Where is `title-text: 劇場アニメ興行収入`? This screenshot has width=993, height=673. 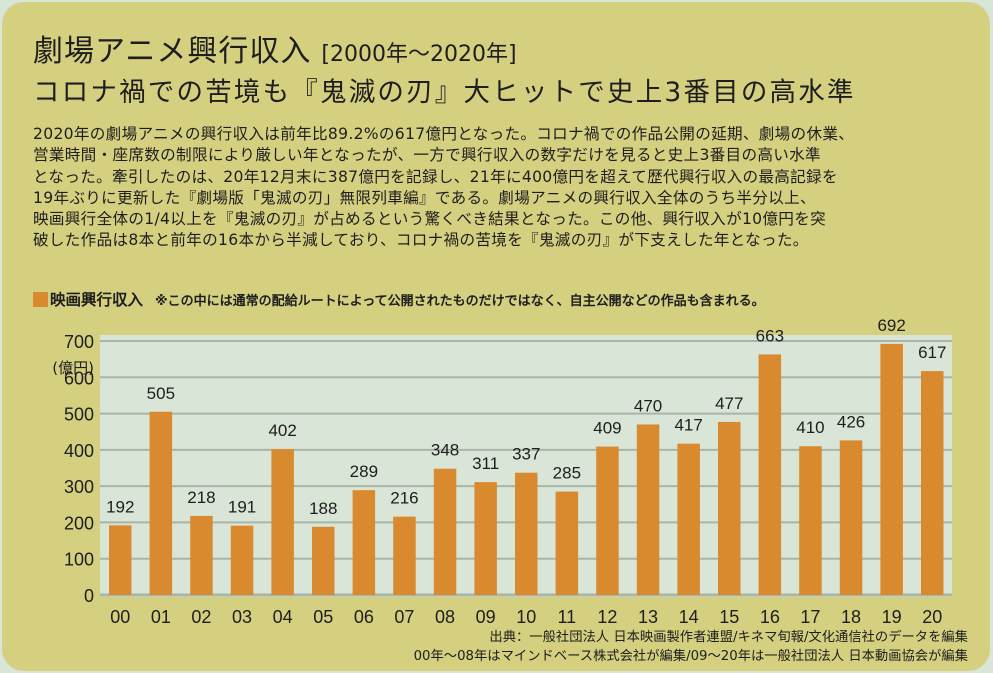 title-text: 劇場アニメ興行収入 is located at coordinates (172, 51).